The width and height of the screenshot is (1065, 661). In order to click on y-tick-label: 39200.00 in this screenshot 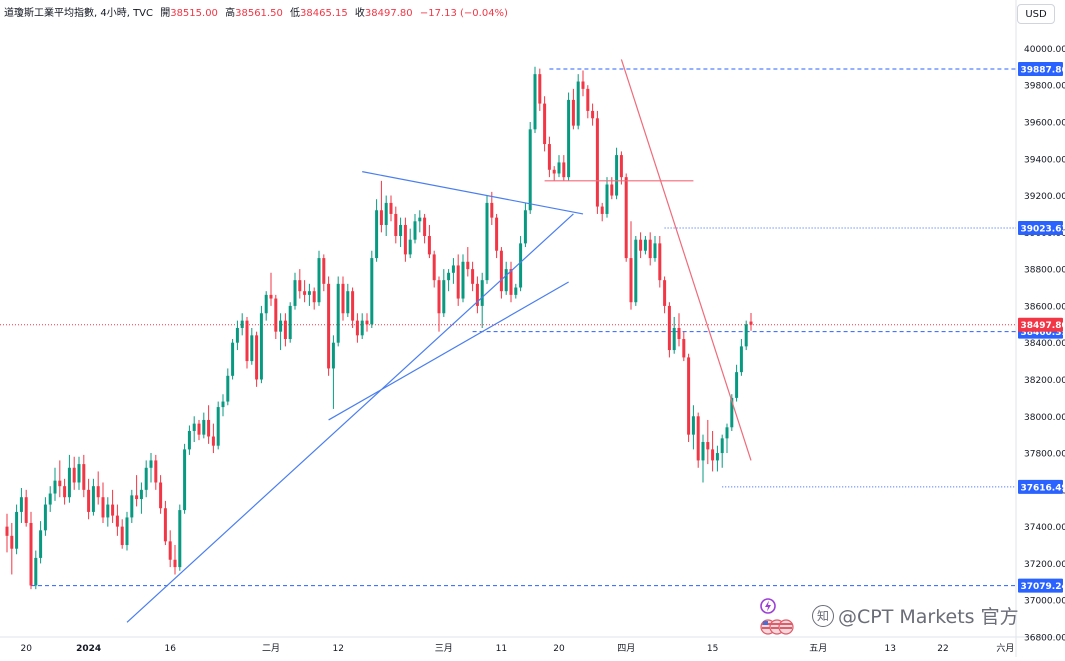, I will do `click(1044, 197)`.